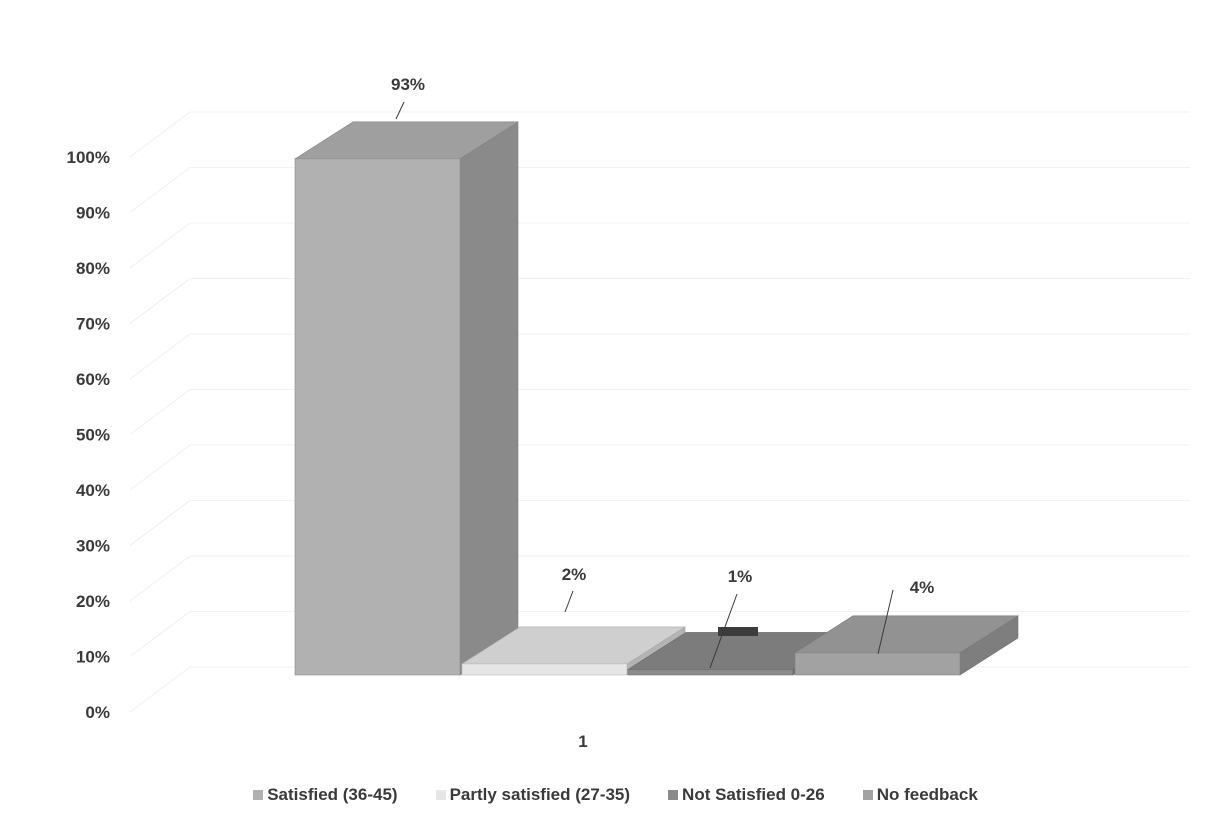  What do you see at coordinates (332, 794) in the screenshot?
I see `legend-label: Satisfied (36-45)` at bounding box center [332, 794].